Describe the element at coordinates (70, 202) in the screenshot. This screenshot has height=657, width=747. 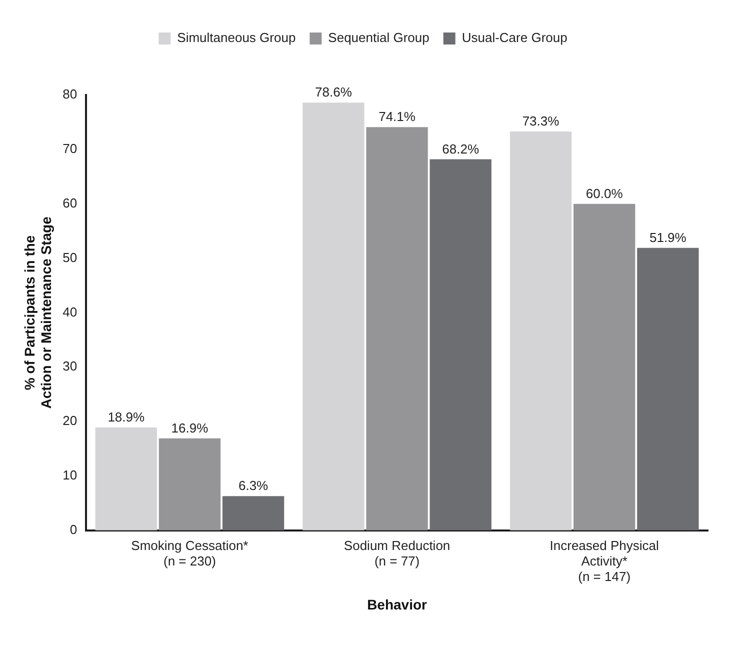
I see `y-tick-label: 60` at that location.